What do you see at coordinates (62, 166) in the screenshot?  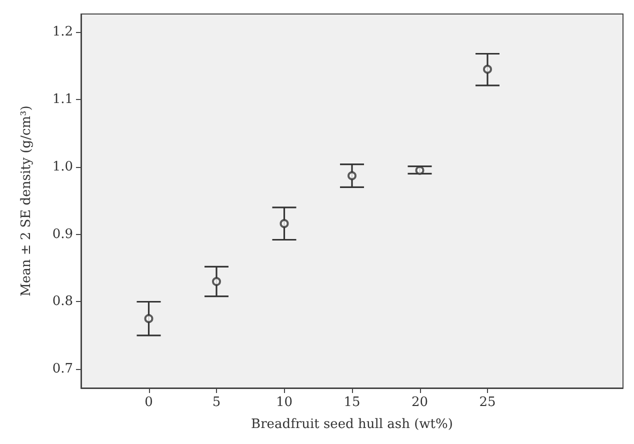 I see `y-tick-label: 1.0` at bounding box center [62, 166].